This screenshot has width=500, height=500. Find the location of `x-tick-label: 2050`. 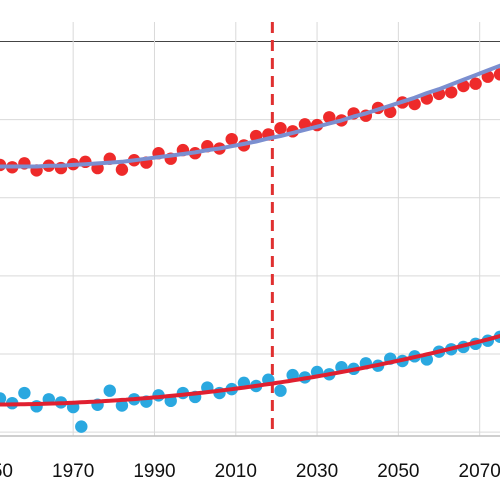

x-tick-label: 2050 is located at coordinates (398, 471).